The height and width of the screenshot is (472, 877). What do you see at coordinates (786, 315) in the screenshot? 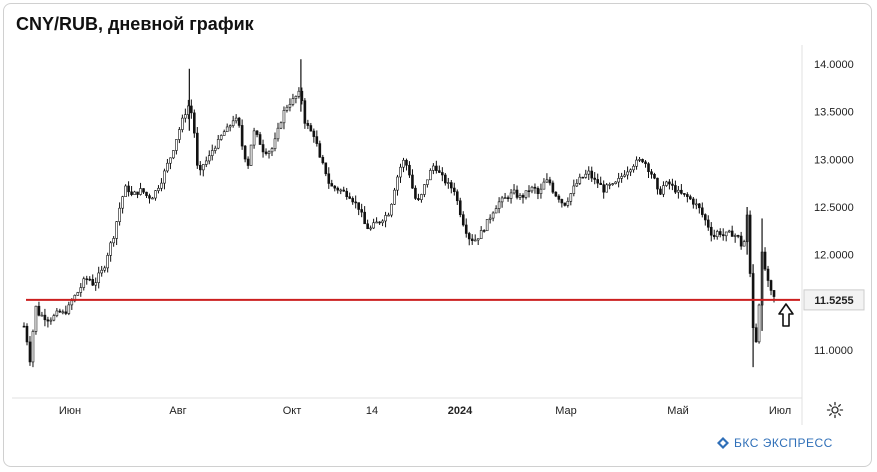
I see `arrow-up-icon` at bounding box center [786, 315].